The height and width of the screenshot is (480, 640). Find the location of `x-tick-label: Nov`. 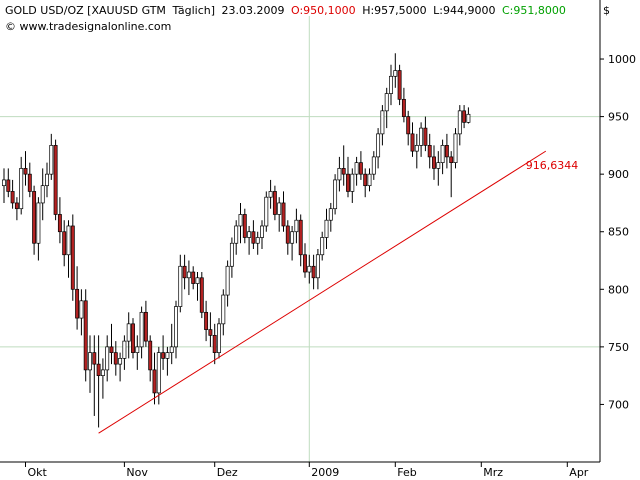

x-tick-label: Nov is located at coordinates (137, 472).